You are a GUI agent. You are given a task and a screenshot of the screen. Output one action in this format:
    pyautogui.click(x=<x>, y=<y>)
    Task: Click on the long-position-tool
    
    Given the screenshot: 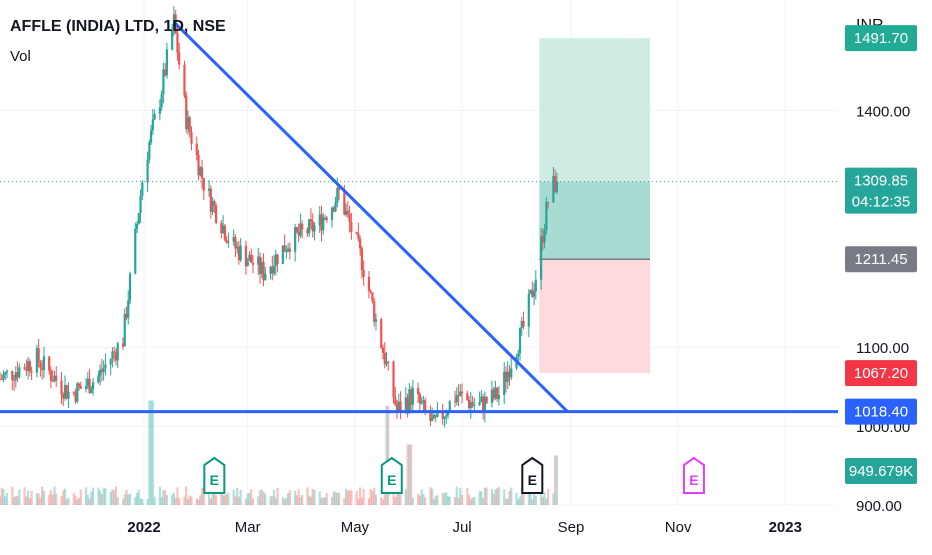 What is the action you would take?
    pyautogui.click(x=595, y=206)
    